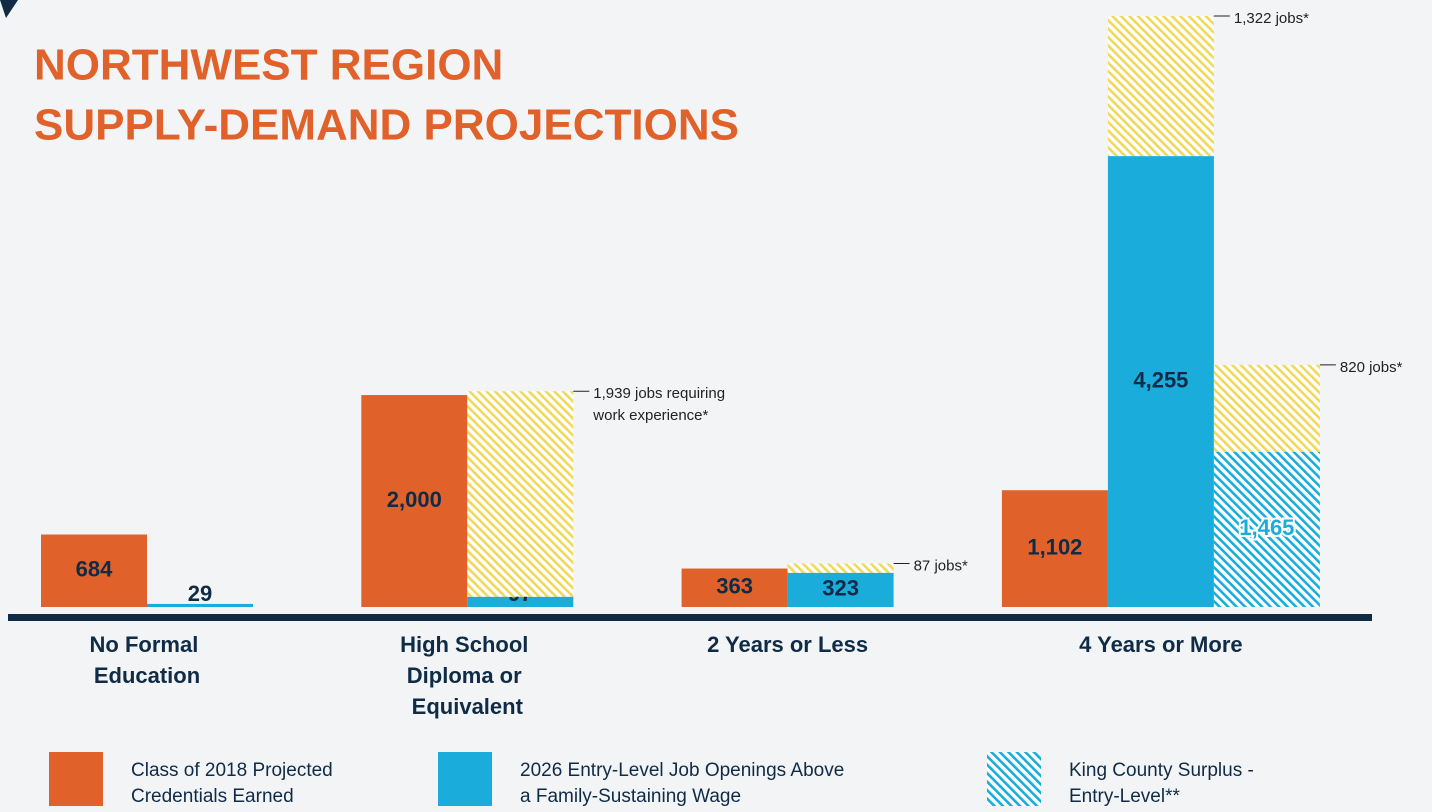 This screenshot has height=812, width=1432. I want to click on data-label: 29, so click(200, 593).